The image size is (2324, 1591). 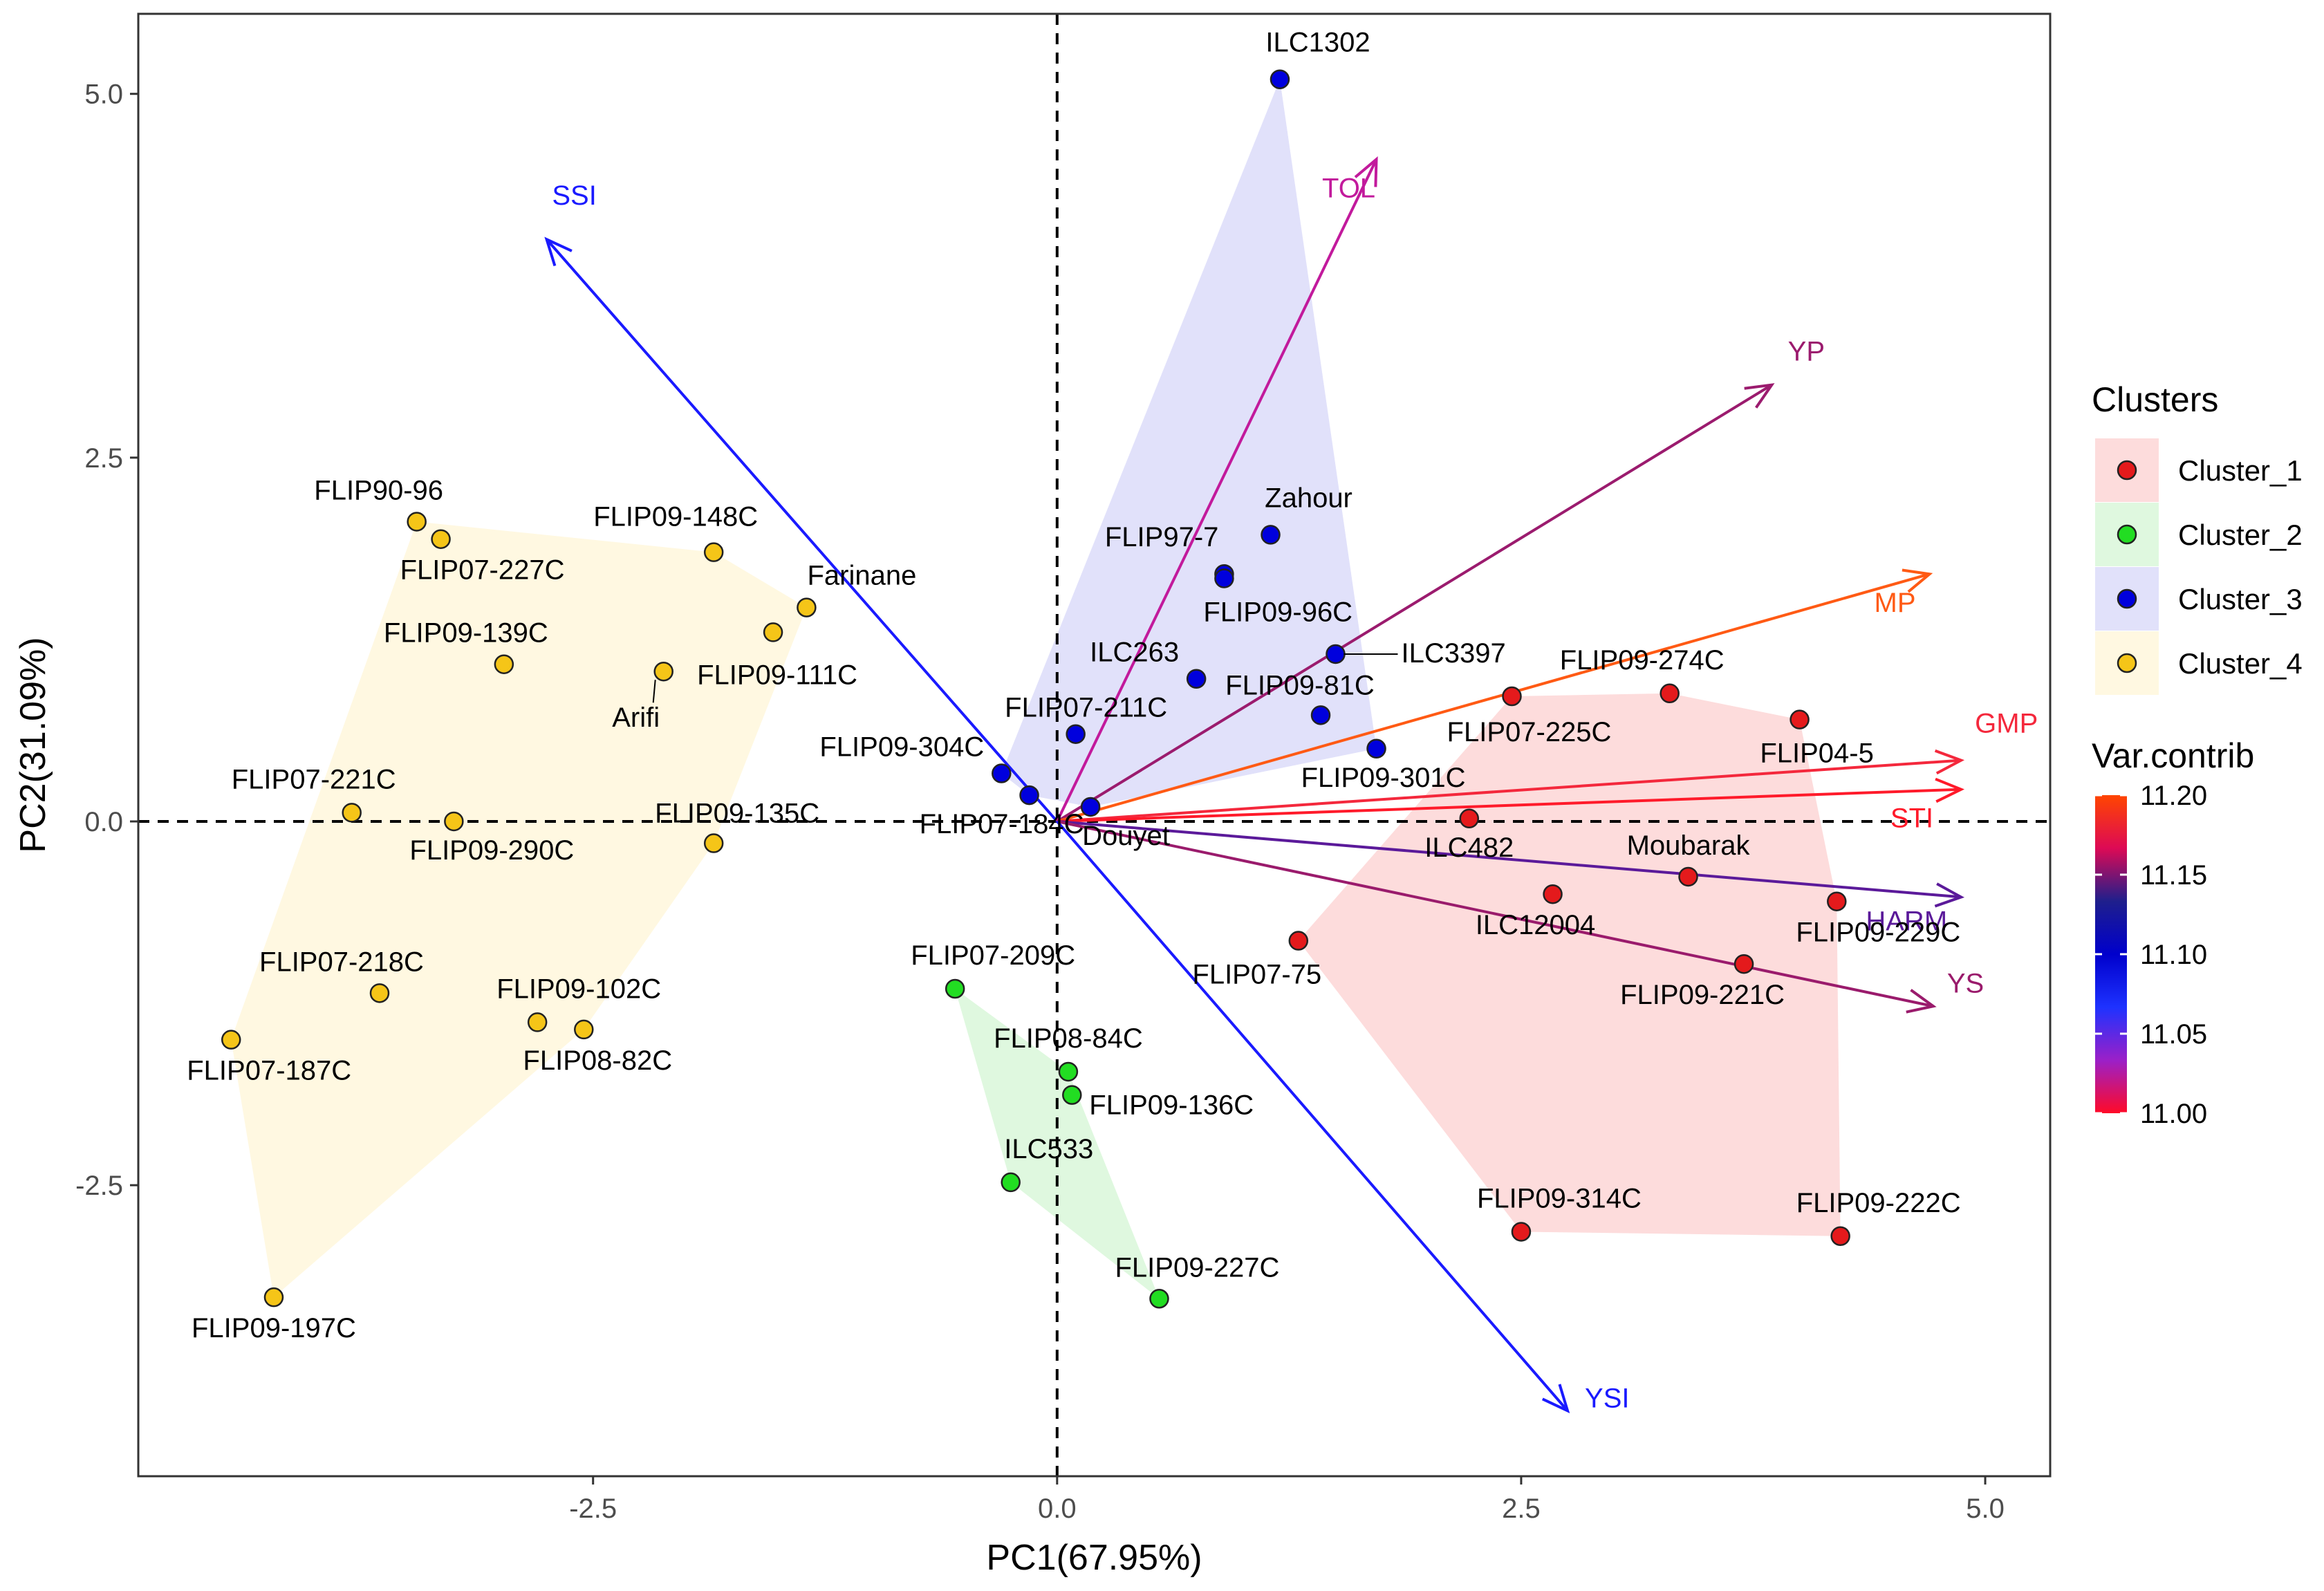 I want to click on variable-label: STI, so click(x=1911, y=818).